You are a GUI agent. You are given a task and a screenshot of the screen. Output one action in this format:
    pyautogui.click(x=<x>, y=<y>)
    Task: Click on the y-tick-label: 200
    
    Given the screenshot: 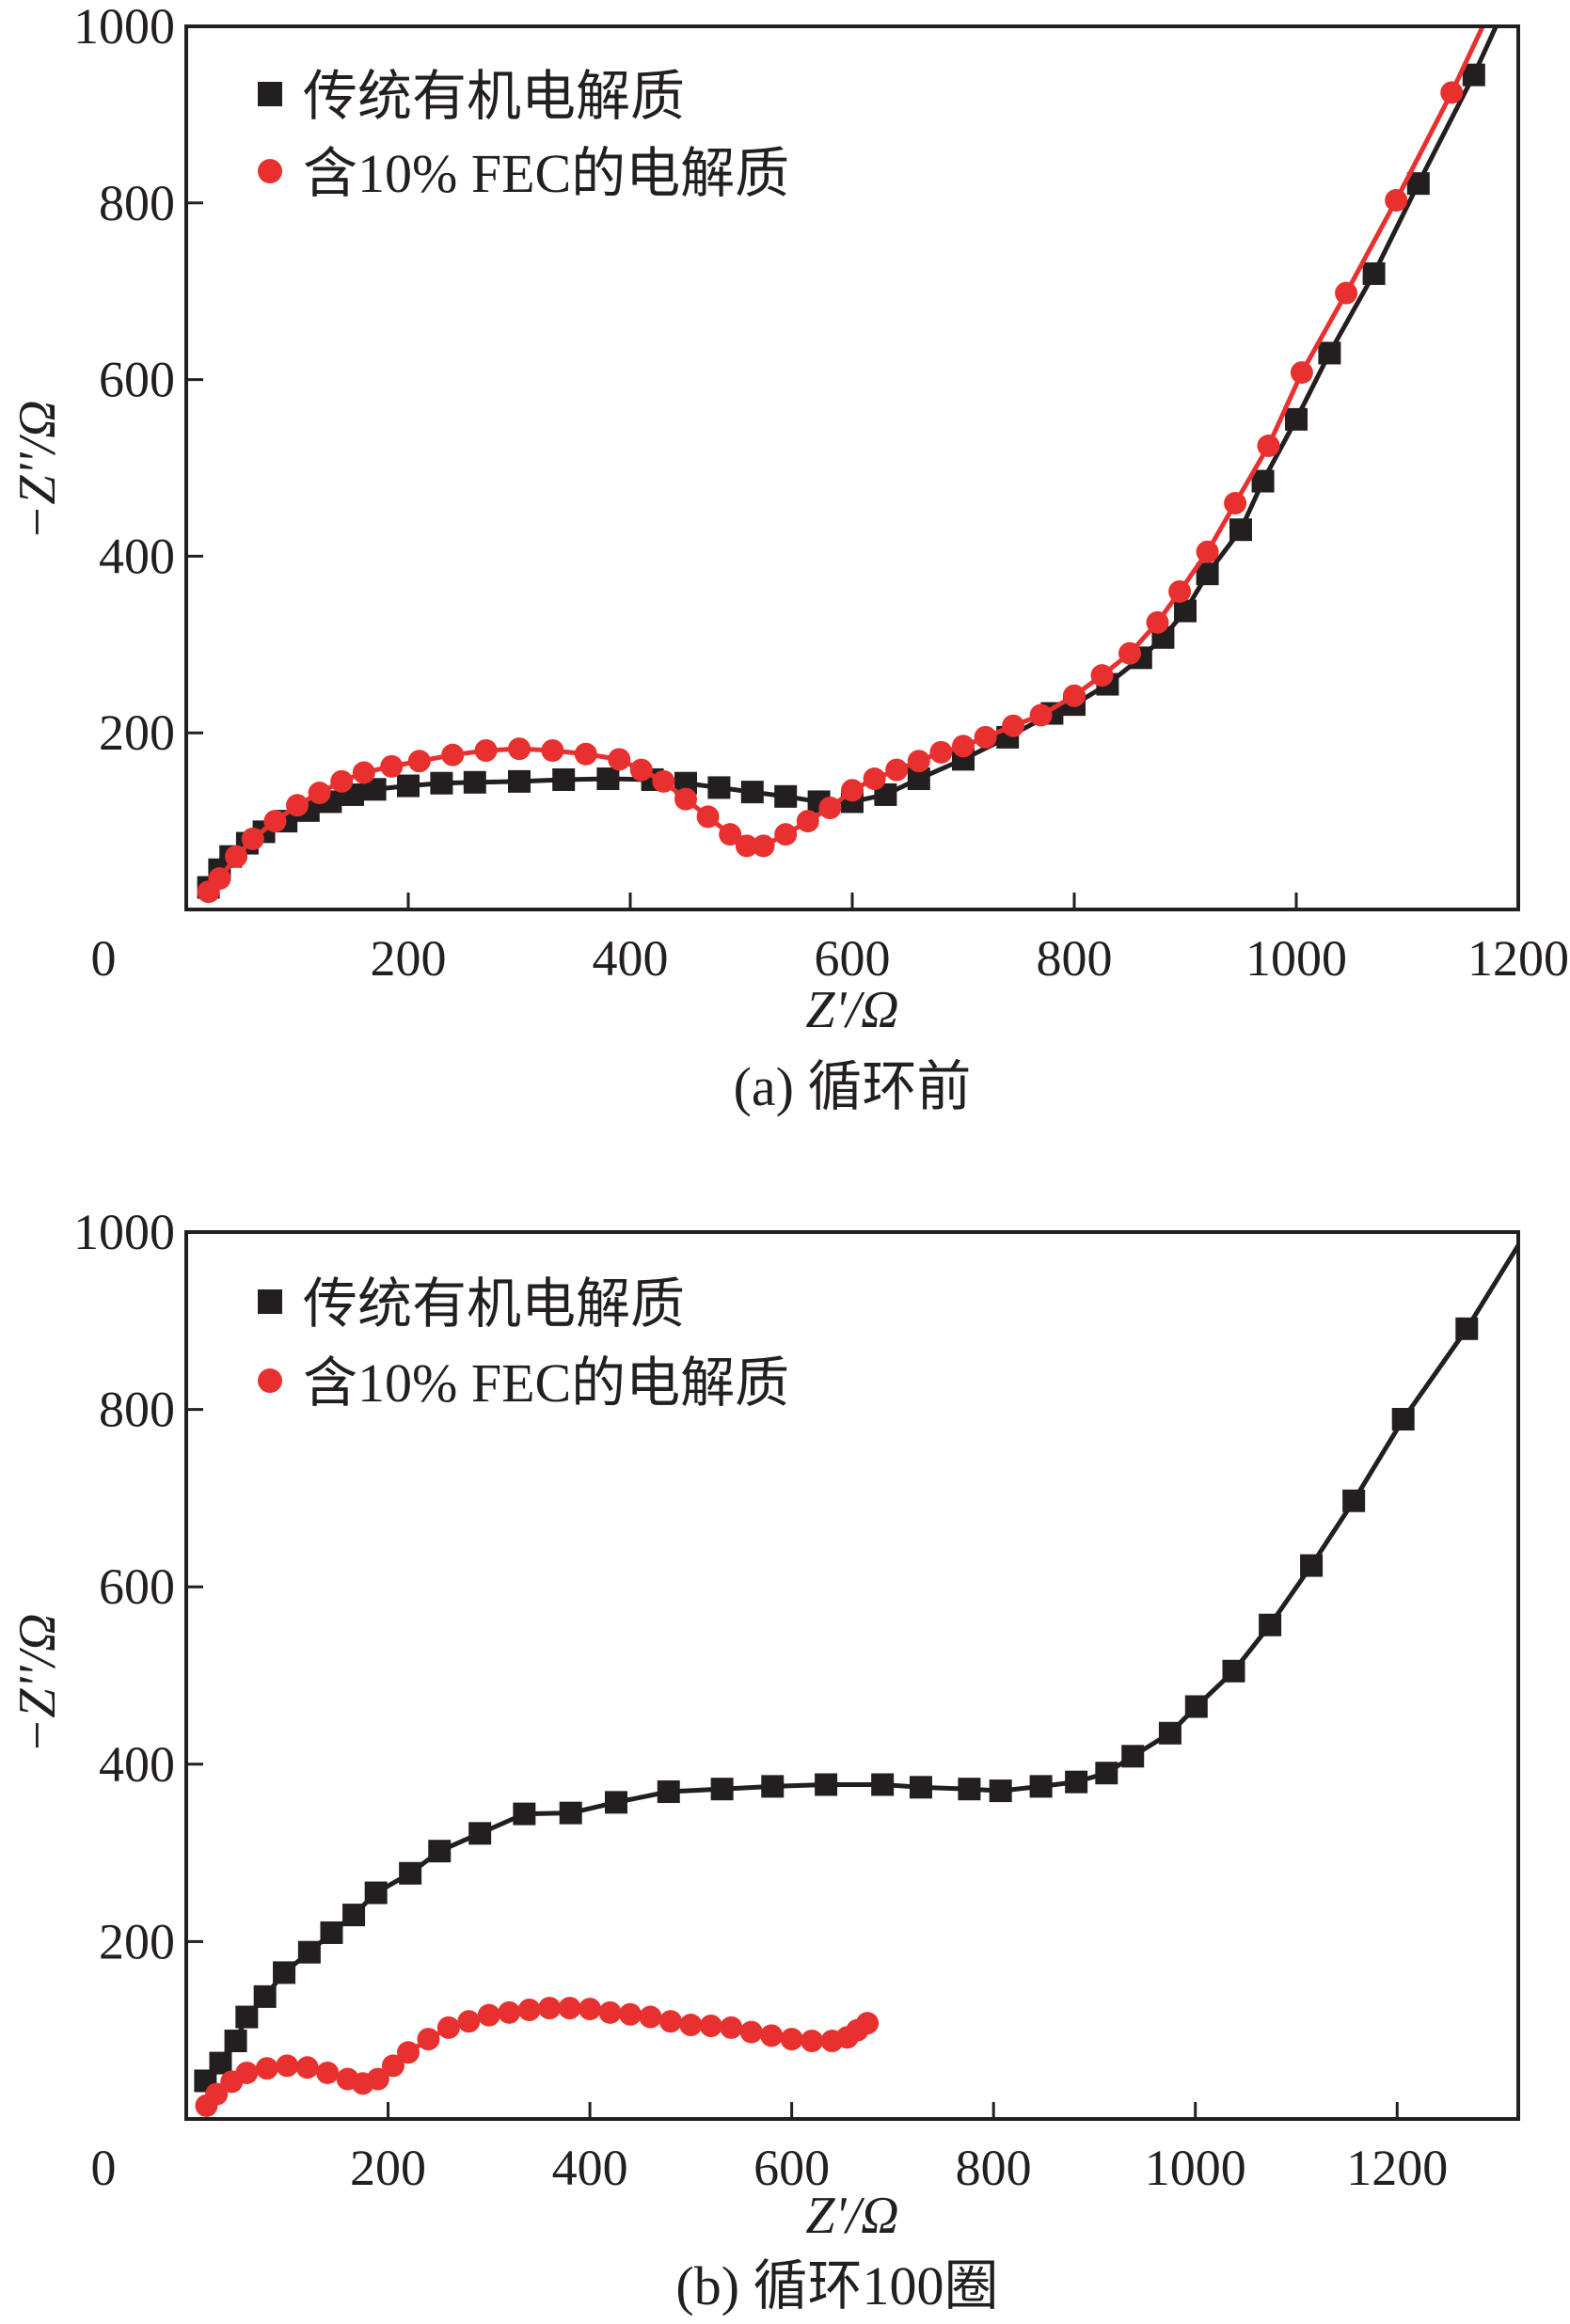 What is the action you would take?
    pyautogui.click(x=137, y=732)
    